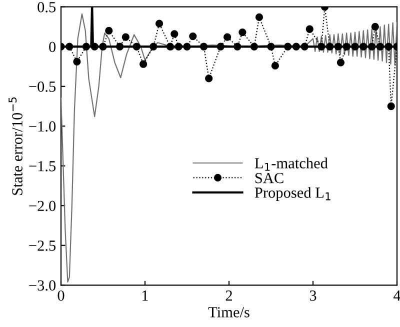  Describe the element at coordinates (42, 126) in the screenshot. I see `y-tick-label: −1.0` at that location.